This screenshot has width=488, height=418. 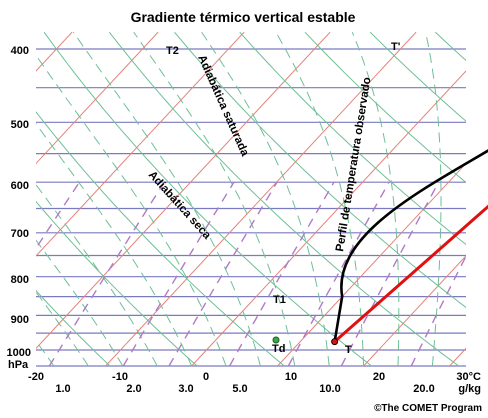 I want to click on t-prime-label: T', so click(x=396, y=47).